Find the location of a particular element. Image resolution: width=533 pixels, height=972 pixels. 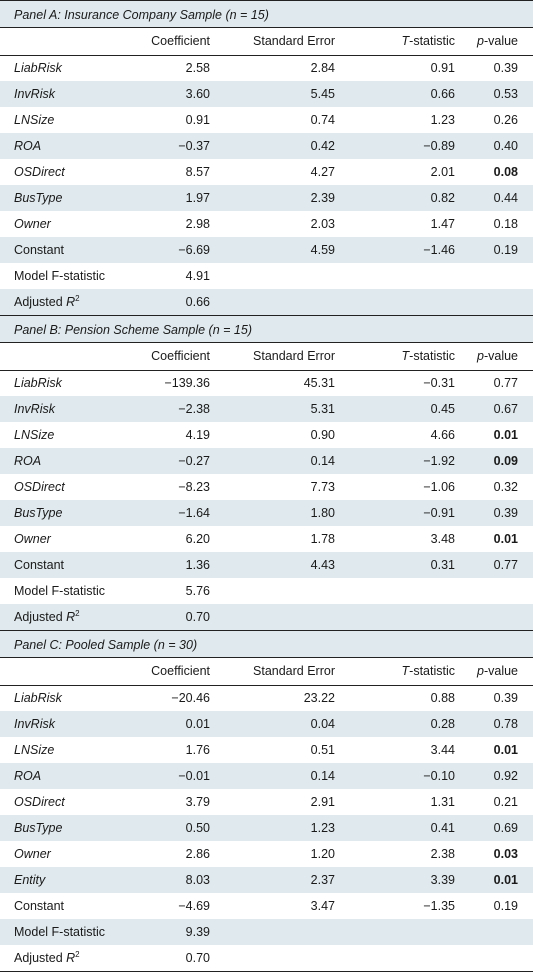

standard-error-cell: 2.91 is located at coordinates (322, 802).